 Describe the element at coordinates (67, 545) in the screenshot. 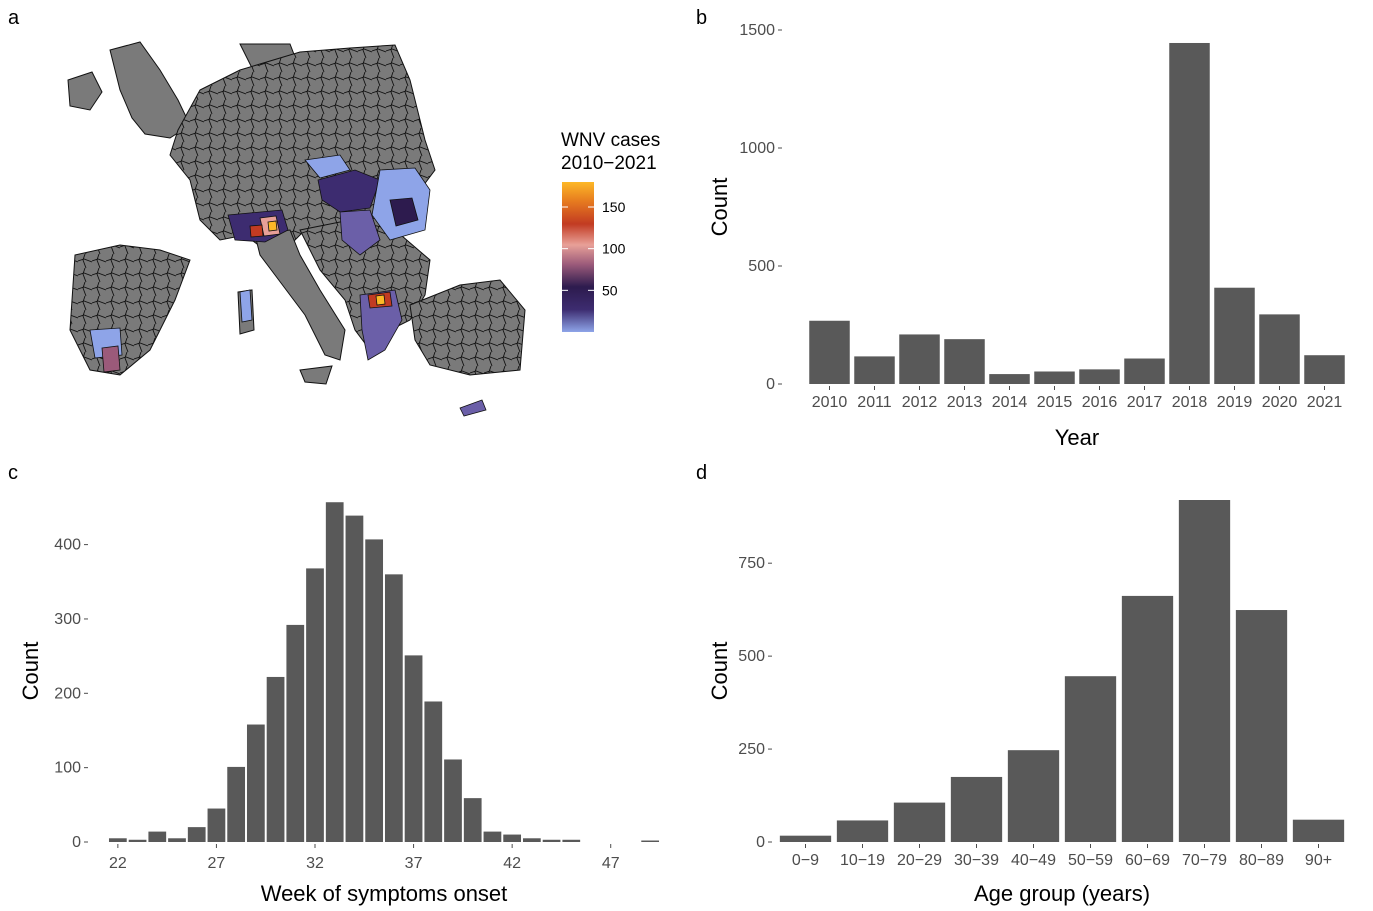

I see `y-tick-label: 400` at that location.